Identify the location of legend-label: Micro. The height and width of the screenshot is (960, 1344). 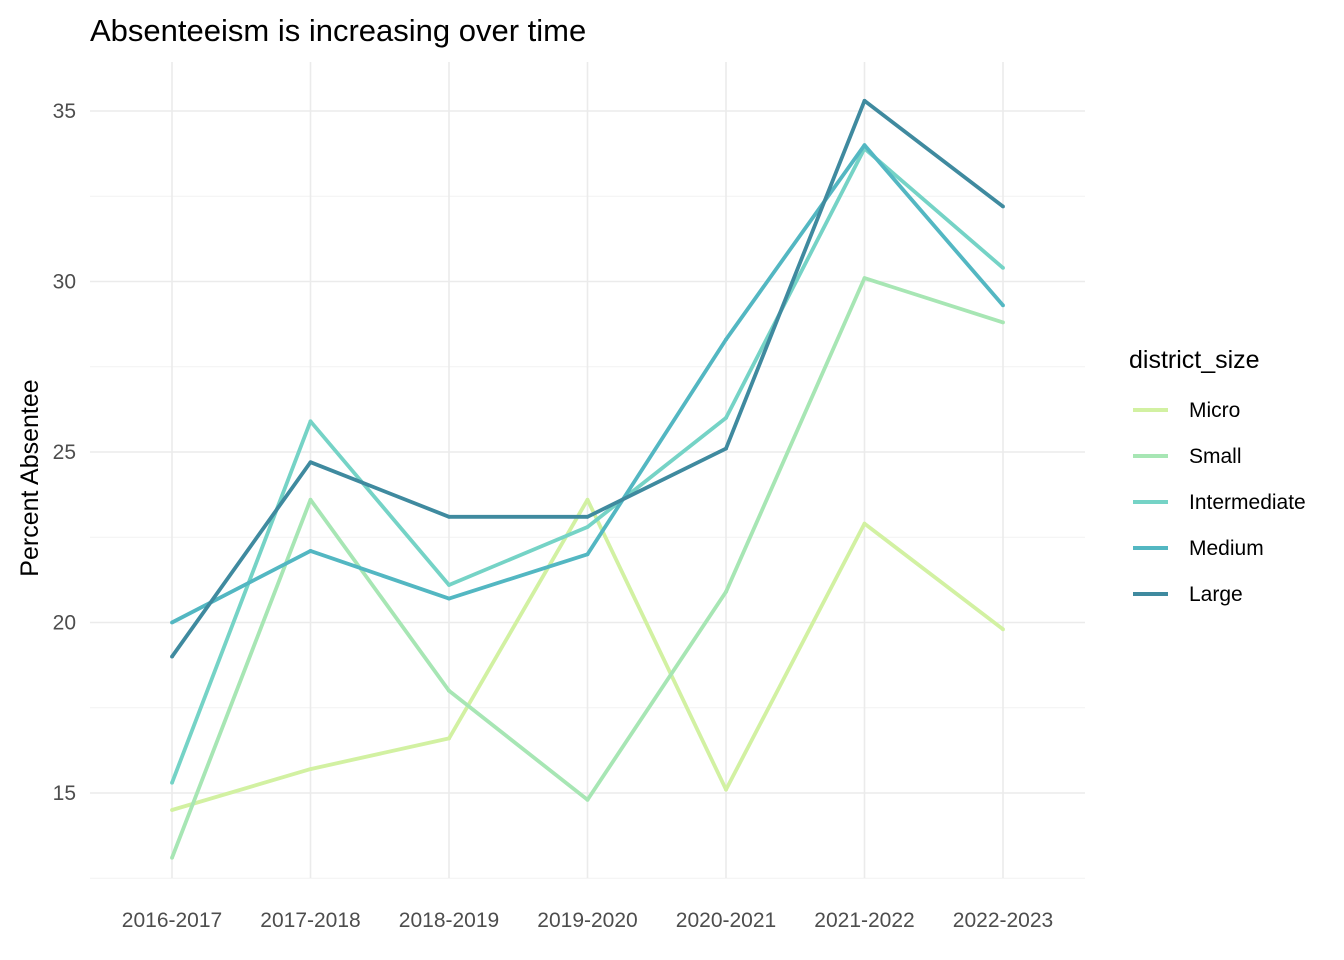
(1214, 410).